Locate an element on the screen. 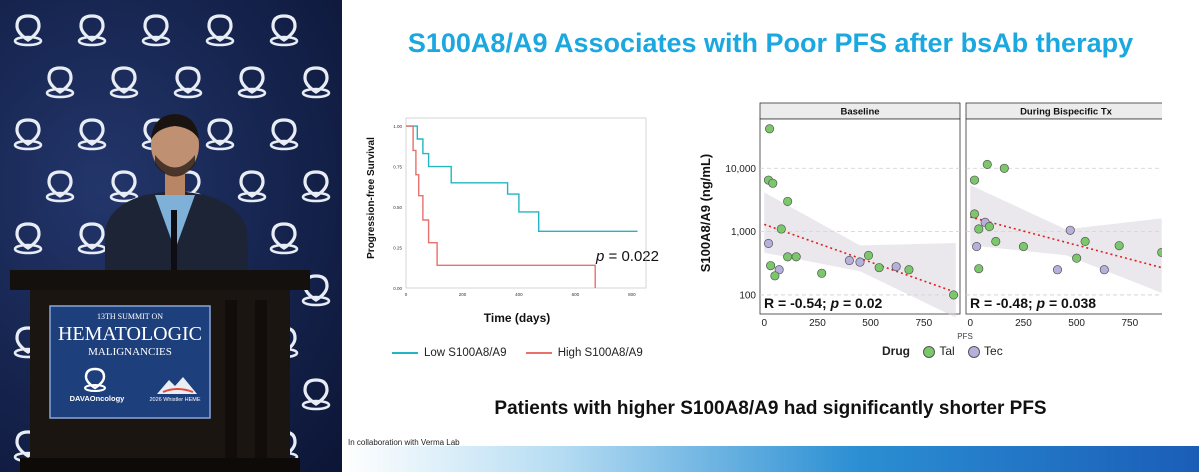  legend-title: Drug is located at coordinates (896, 351).